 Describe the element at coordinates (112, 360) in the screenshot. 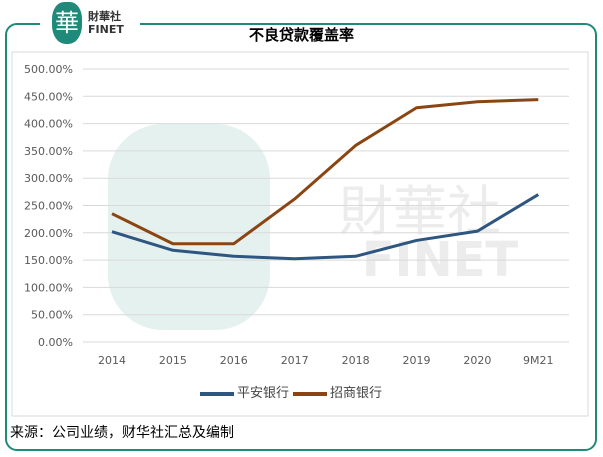

I see `x-tick-label: 2014` at that location.